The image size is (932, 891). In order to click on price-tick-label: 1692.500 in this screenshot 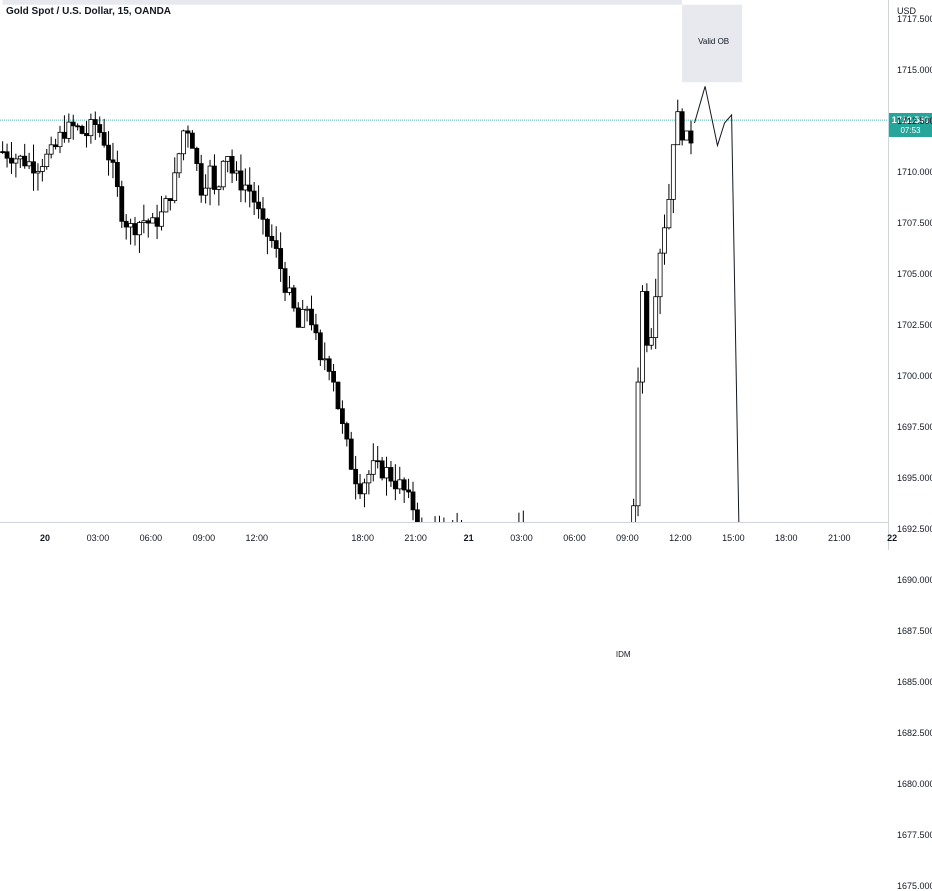, I will do `click(914, 529)`.